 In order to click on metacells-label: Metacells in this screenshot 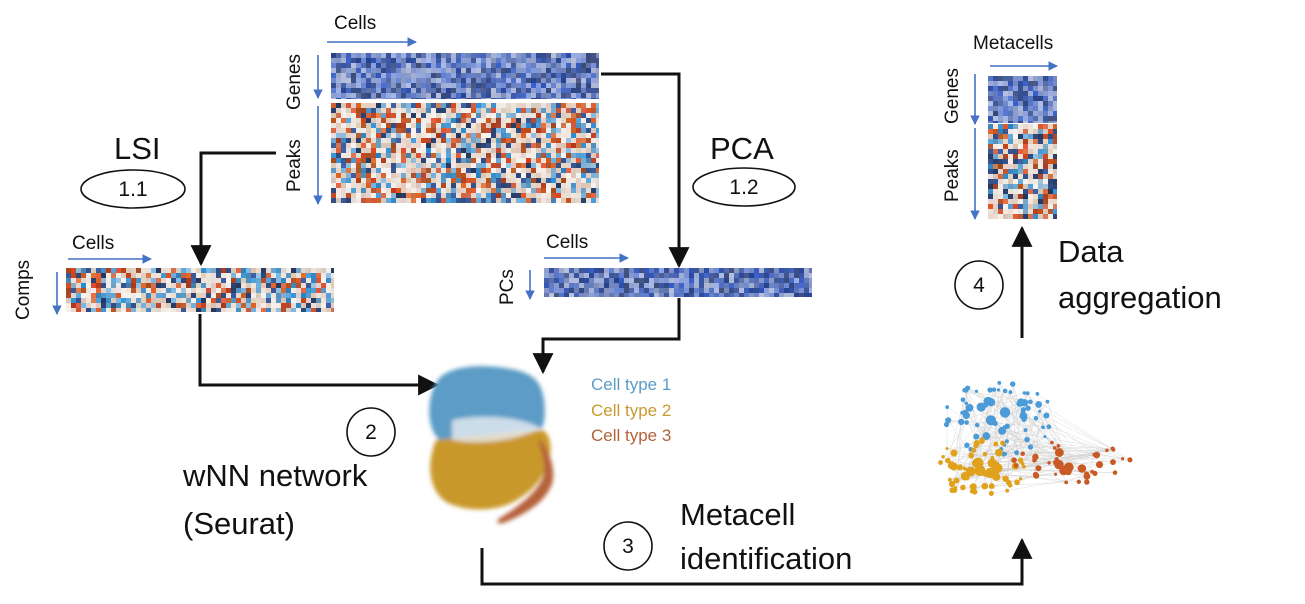, I will do `click(1013, 43)`.